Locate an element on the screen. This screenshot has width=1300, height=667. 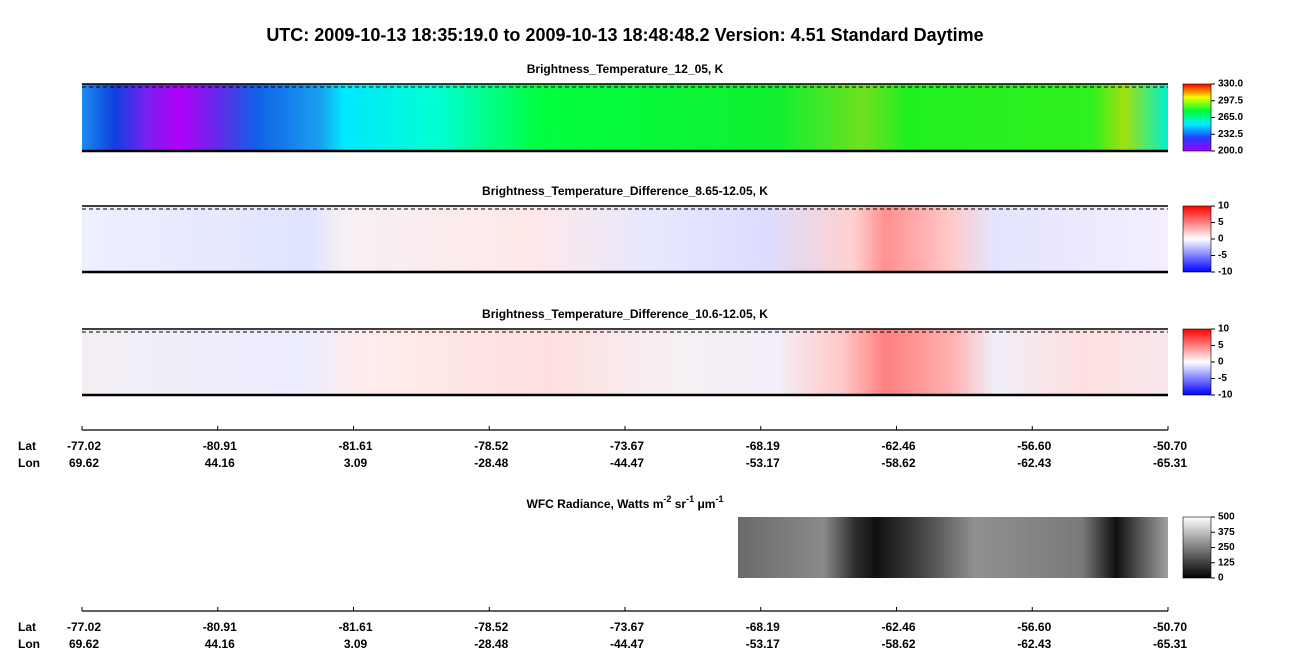
colorbar-tick-label: 125 is located at coordinates (1226, 562).